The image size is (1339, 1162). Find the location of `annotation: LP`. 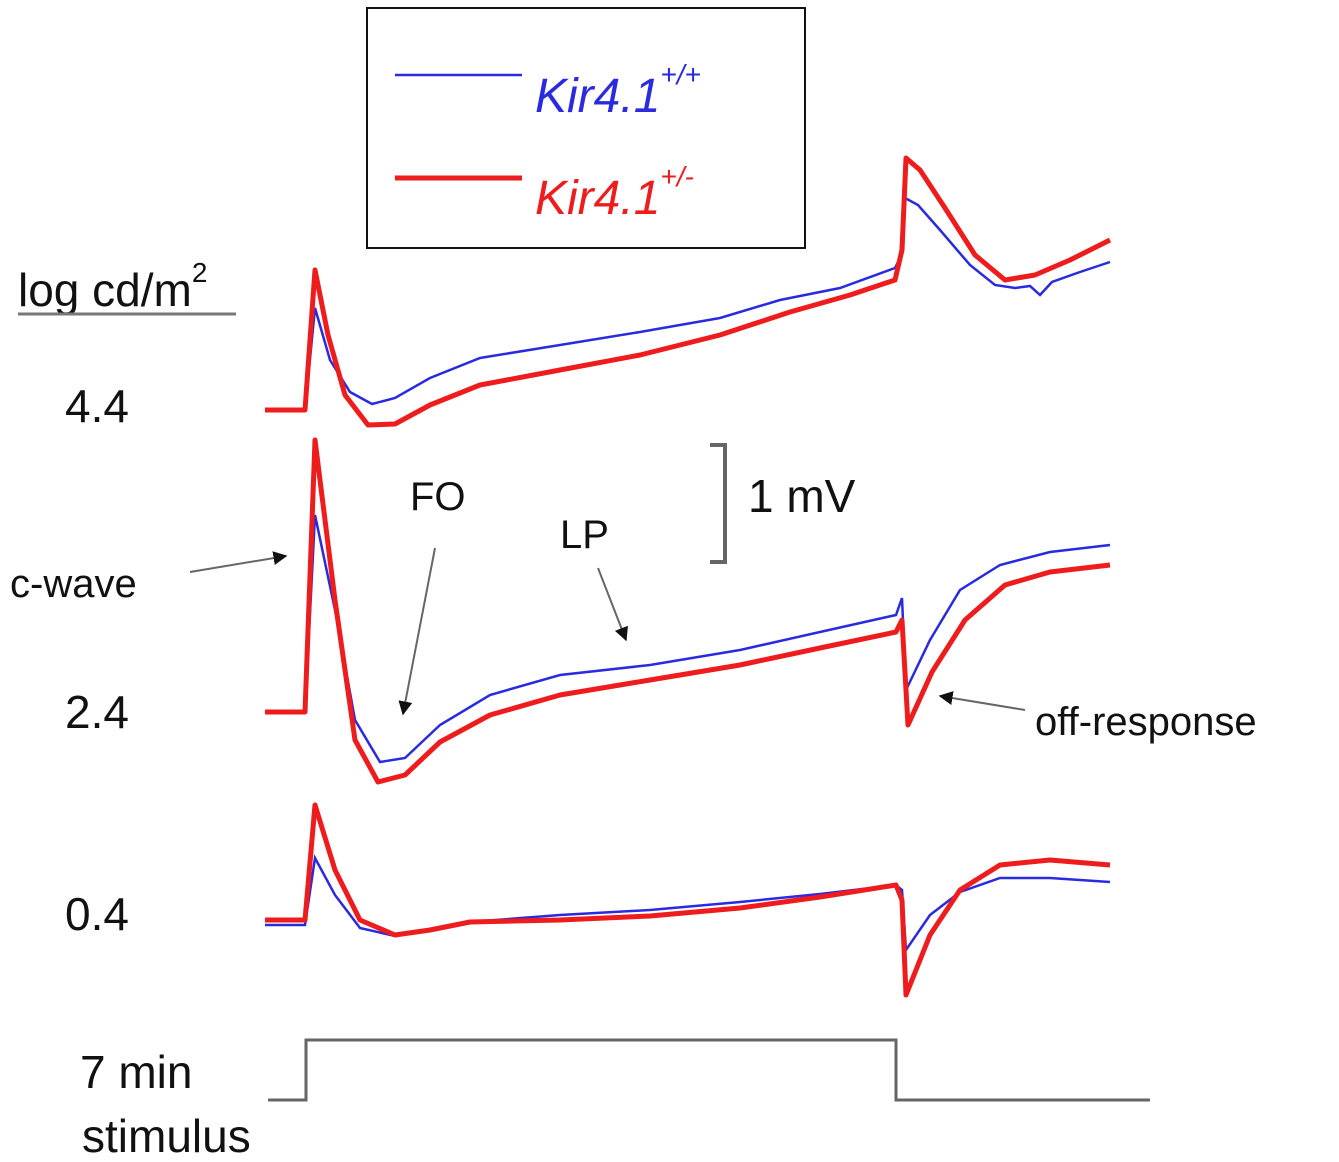

annotation: LP is located at coordinates (584, 535).